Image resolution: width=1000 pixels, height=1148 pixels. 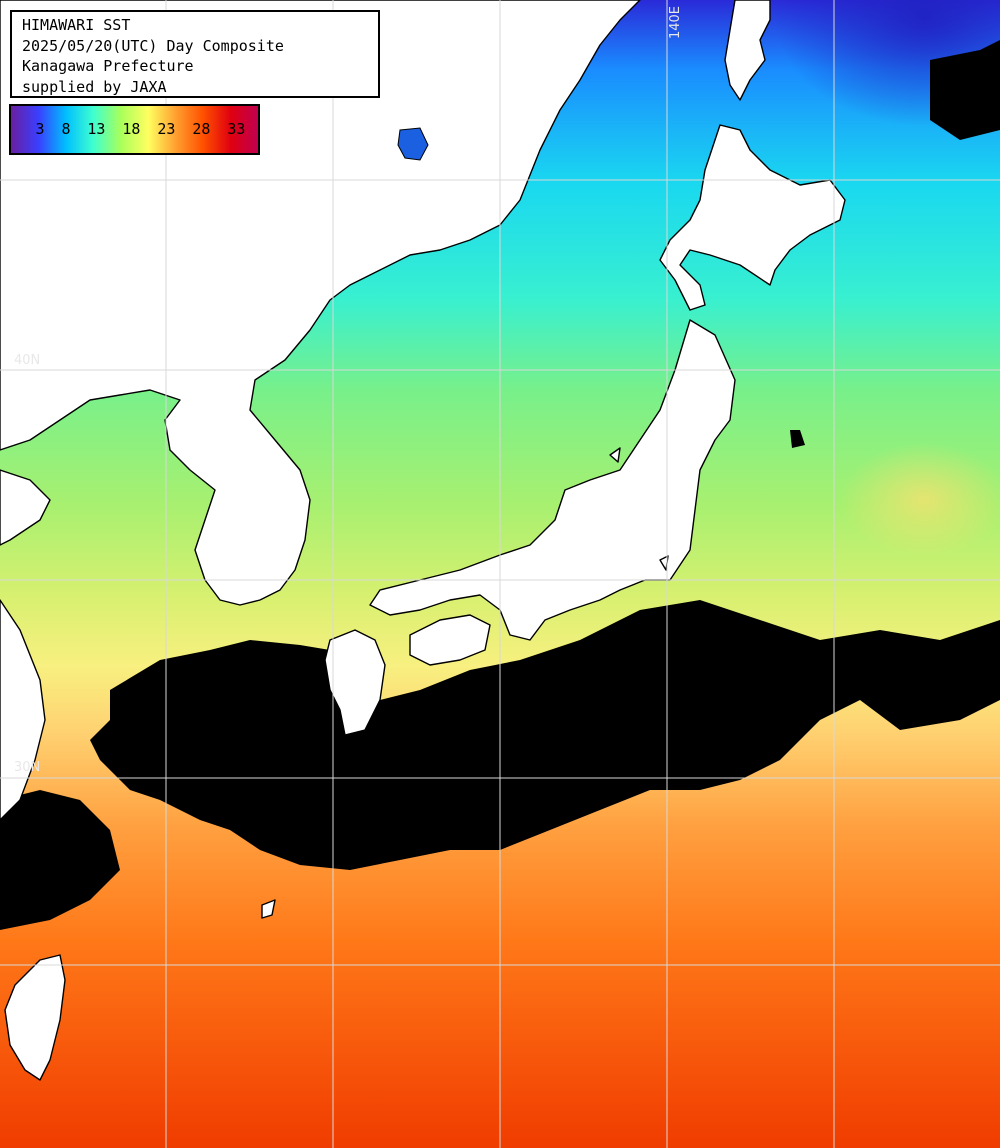 I want to click on land-sado, so click(x=615, y=455).